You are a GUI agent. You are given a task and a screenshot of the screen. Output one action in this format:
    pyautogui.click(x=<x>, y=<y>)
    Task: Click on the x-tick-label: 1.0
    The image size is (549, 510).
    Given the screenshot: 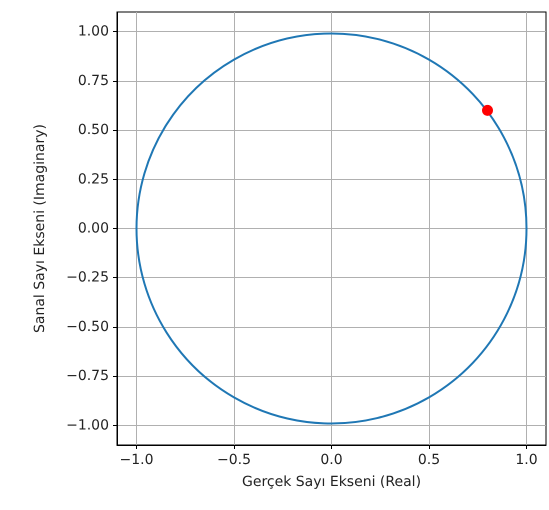 What is the action you would take?
    pyautogui.click(x=526, y=460)
    